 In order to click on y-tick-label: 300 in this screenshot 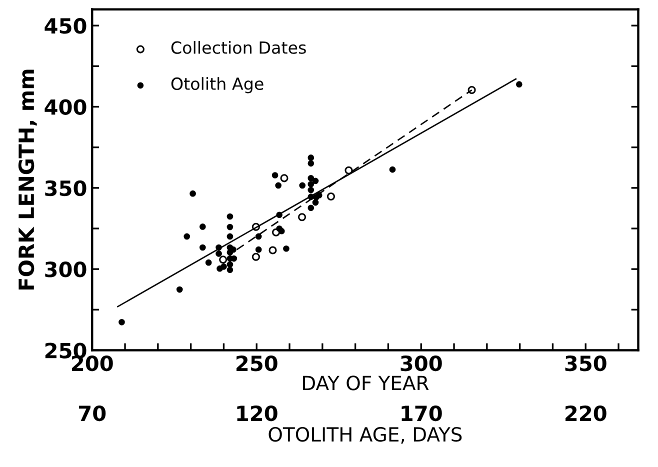, I will do `click(65, 270)`.